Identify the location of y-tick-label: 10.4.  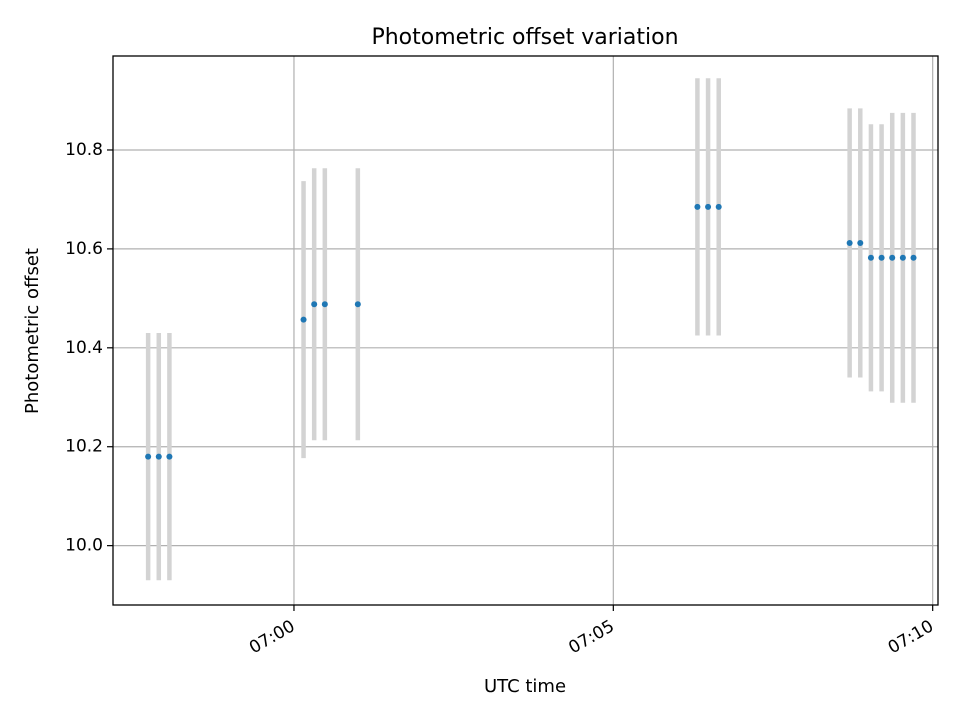
(84, 348).